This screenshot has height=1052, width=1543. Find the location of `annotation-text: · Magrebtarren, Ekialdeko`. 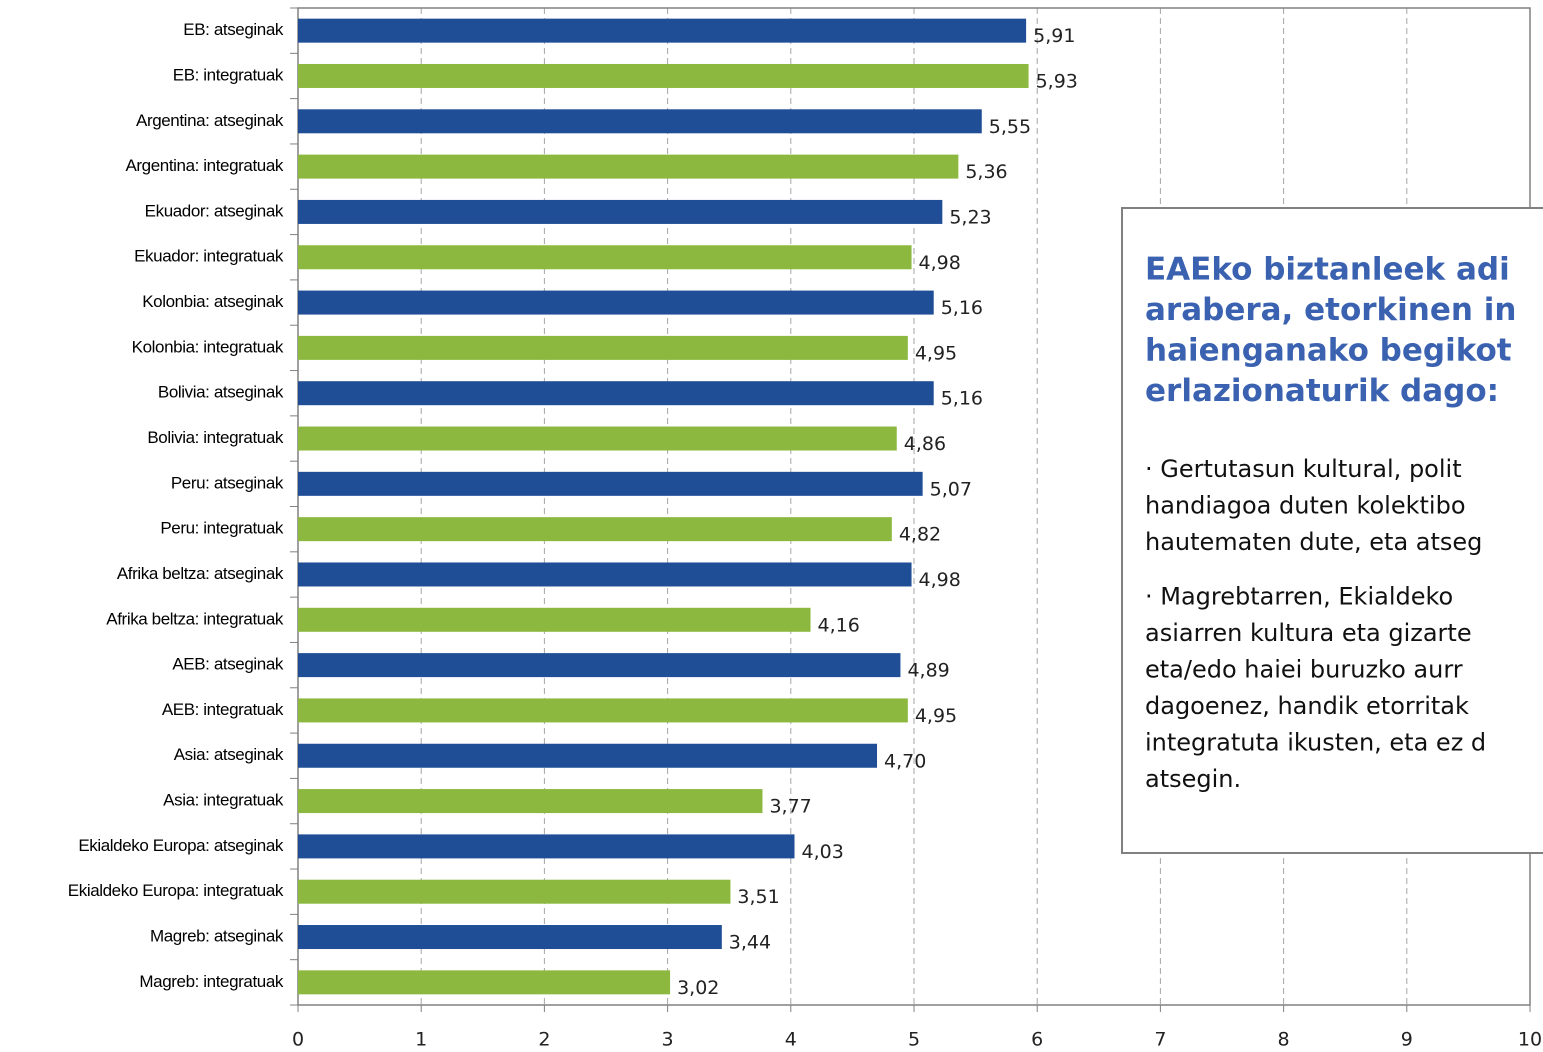

annotation-text: · Magrebtarren, Ekialdeko is located at coordinates (1299, 597).